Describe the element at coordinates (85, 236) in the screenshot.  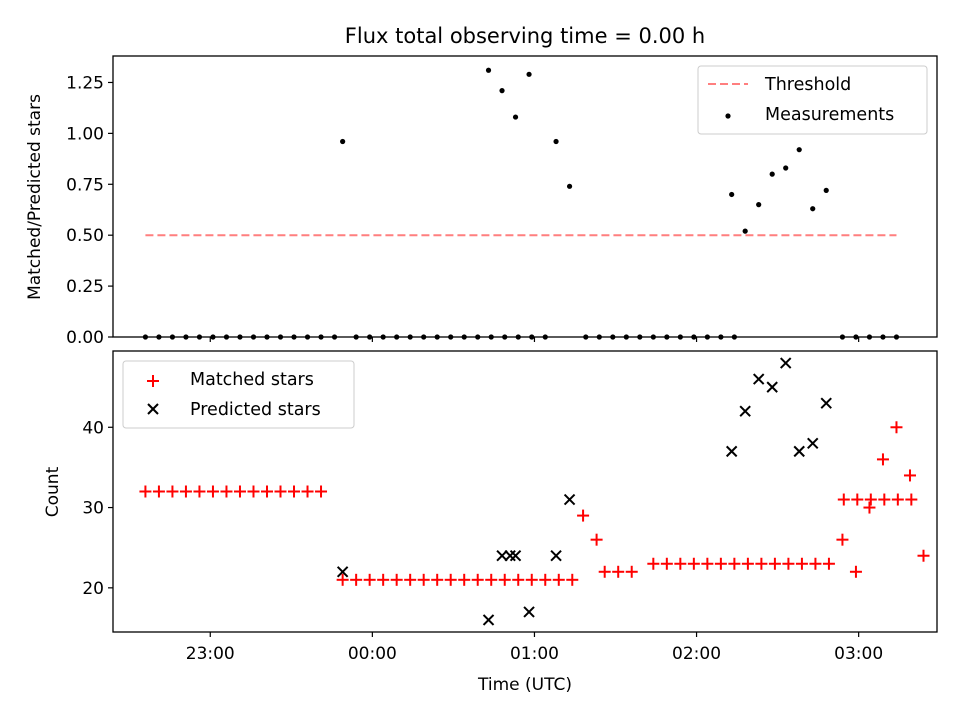
I see `y-tick-label: 0.50` at that location.